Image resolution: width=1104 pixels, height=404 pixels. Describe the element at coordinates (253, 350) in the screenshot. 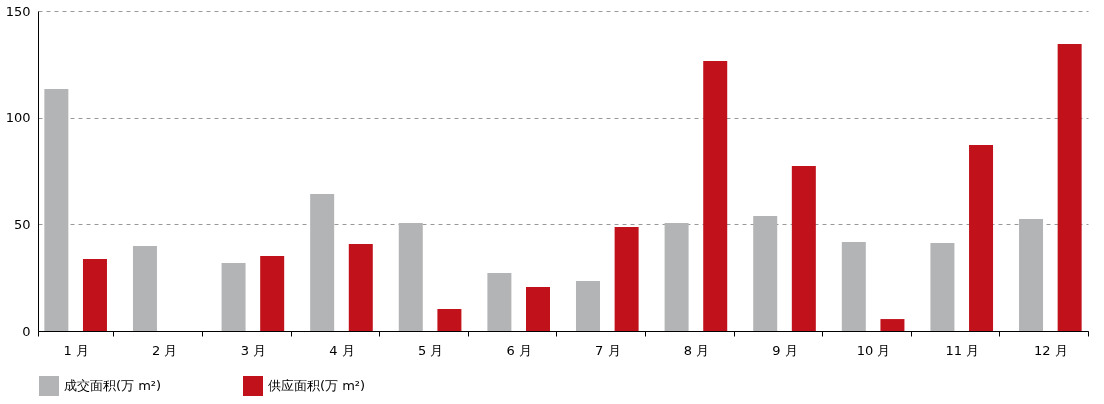

I see `x-tick-label: 3 月` at that location.